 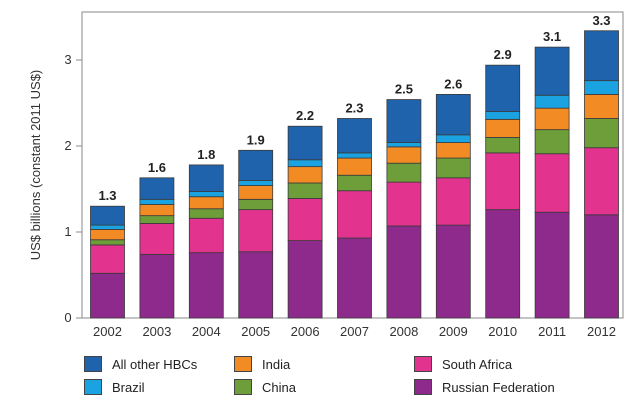 I want to click on bar-segment-china-2005, so click(x=256, y=204).